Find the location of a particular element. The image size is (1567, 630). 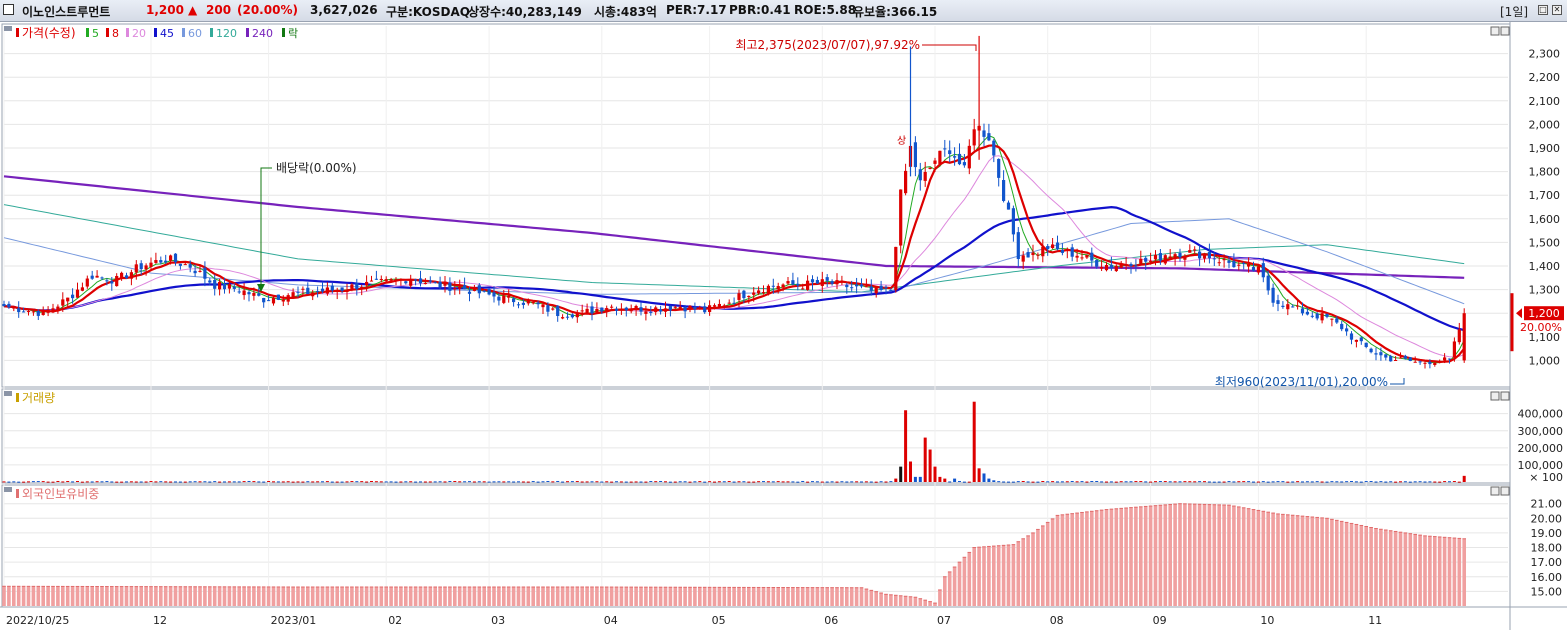

volume-panel-close-icon is located at coordinates (1505, 396).